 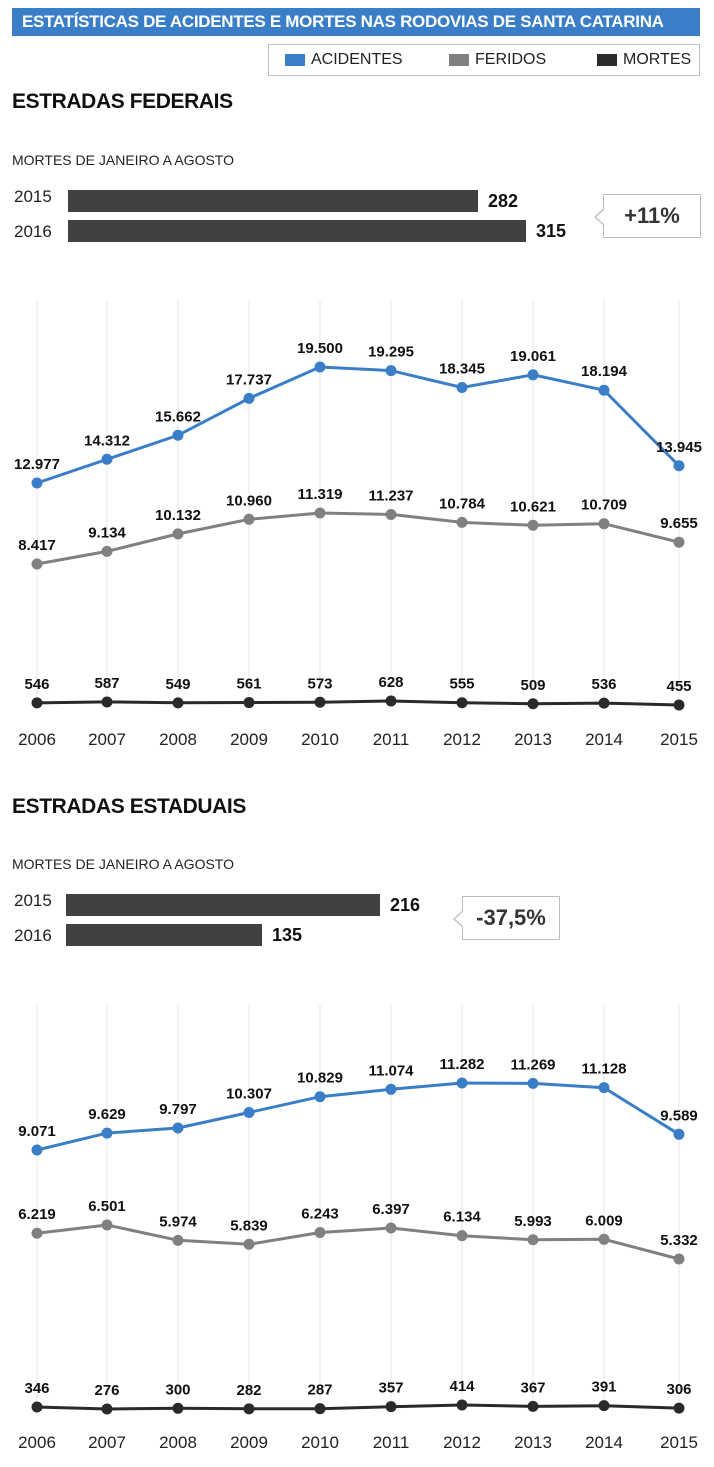 What do you see at coordinates (122, 101) in the screenshot?
I see `section-title-federais: ESTRADAS FEDERAIS` at bounding box center [122, 101].